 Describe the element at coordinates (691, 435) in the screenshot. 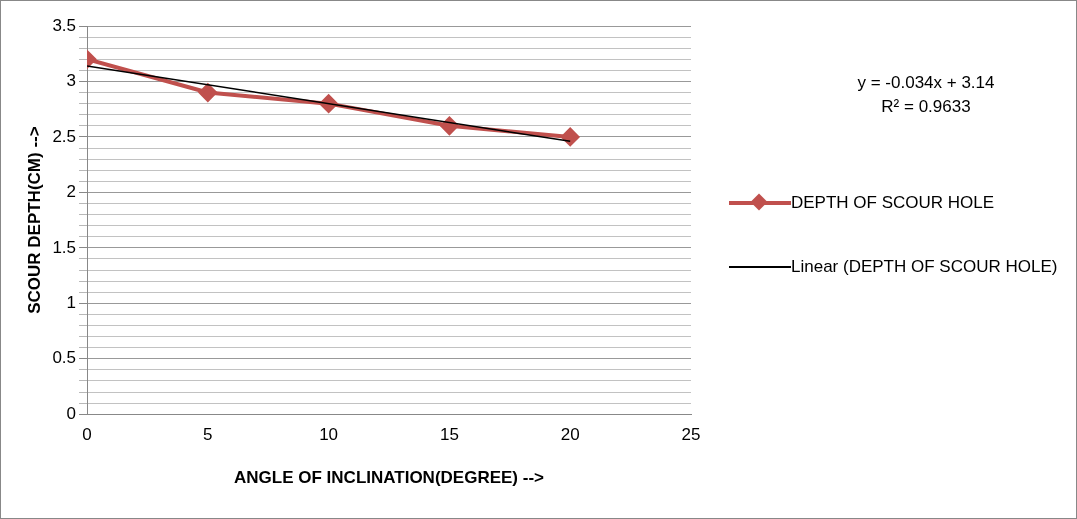

I see `x-tick-label: 25` at that location.